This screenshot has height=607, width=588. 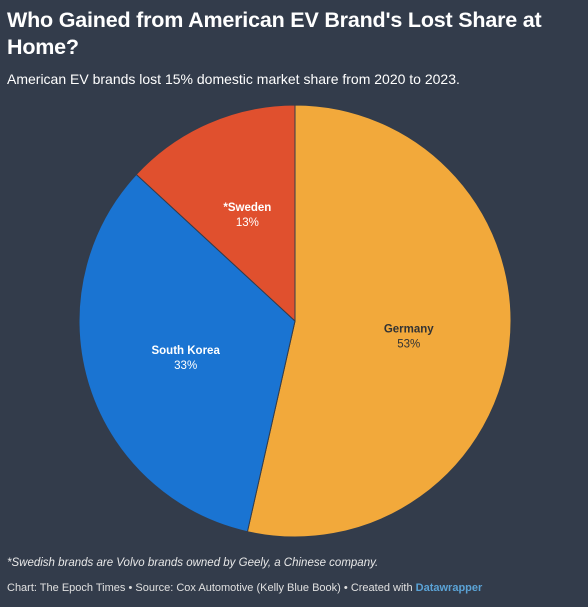 What do you see at coordinates (247, 215) in the screenshot?
I see `slice-label-sweden: *Sweden 13%` at bounding box center [247, 215].